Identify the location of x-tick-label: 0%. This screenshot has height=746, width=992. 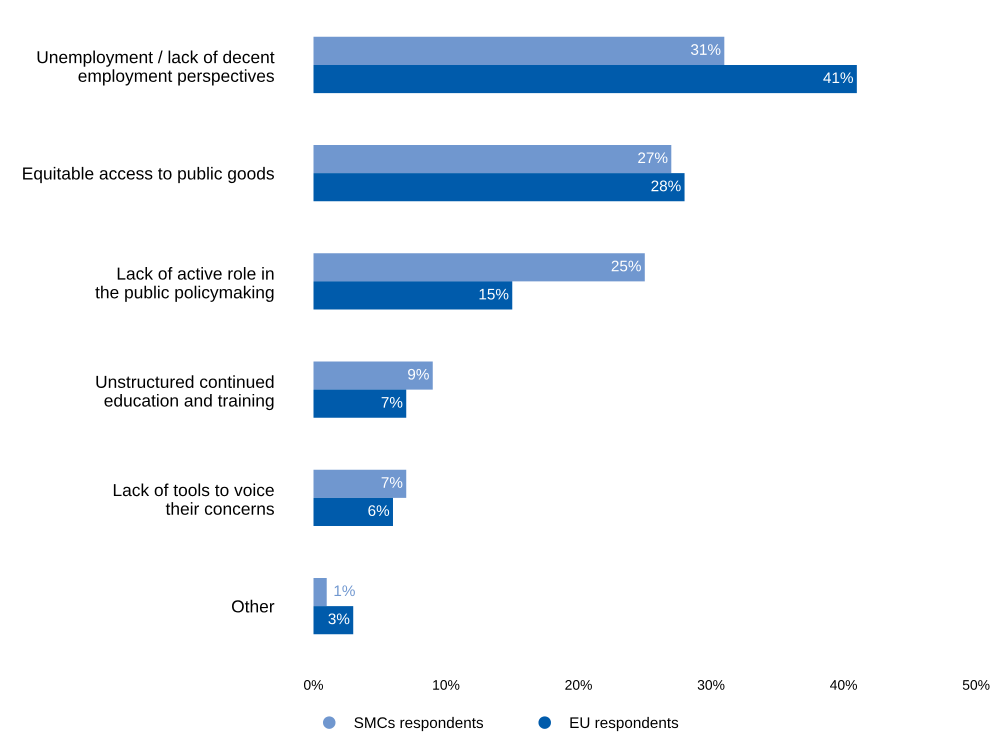
(314, 685).